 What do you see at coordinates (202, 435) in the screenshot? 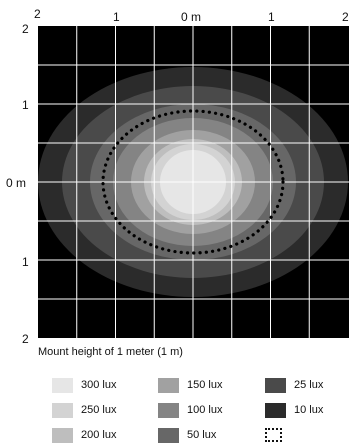
I see `legend-label: 50 lux` at bounding box center [202, 435].